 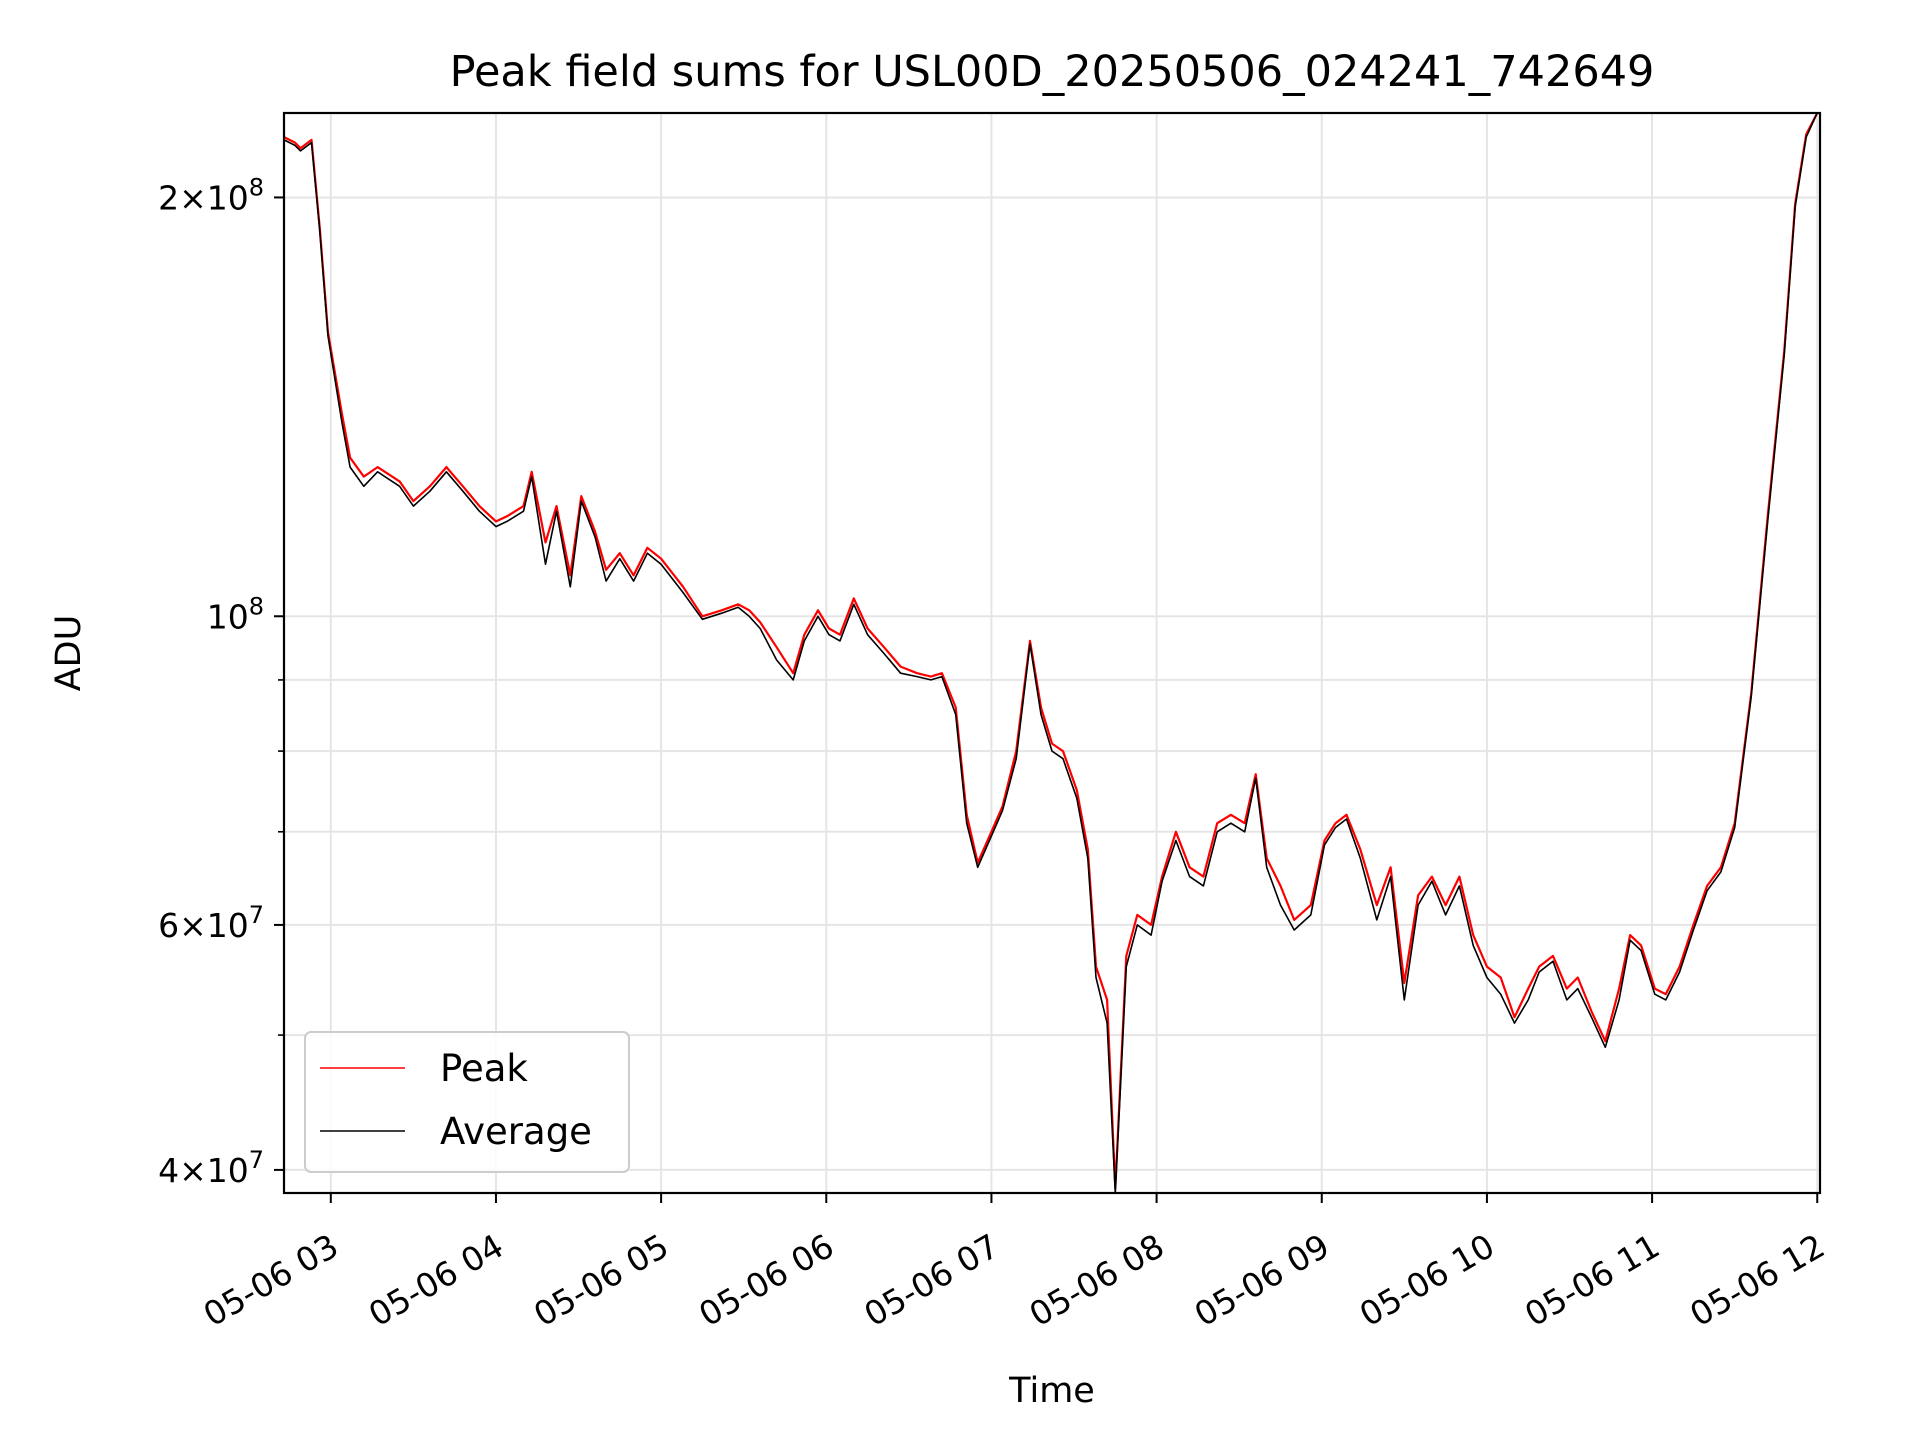 What do you see at coordinates (211, 195) in the screenshot?
I see `y-tick-label: 2×108` at bounding box center [211, 195].